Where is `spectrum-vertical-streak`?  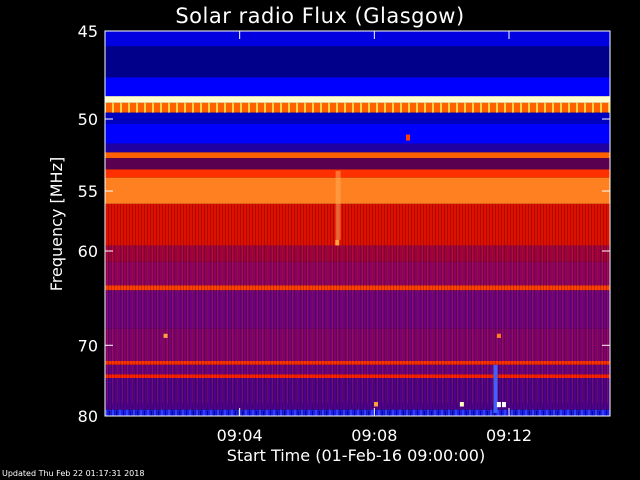 spectrum-vertical-streak is located at coordinates (338, 205).